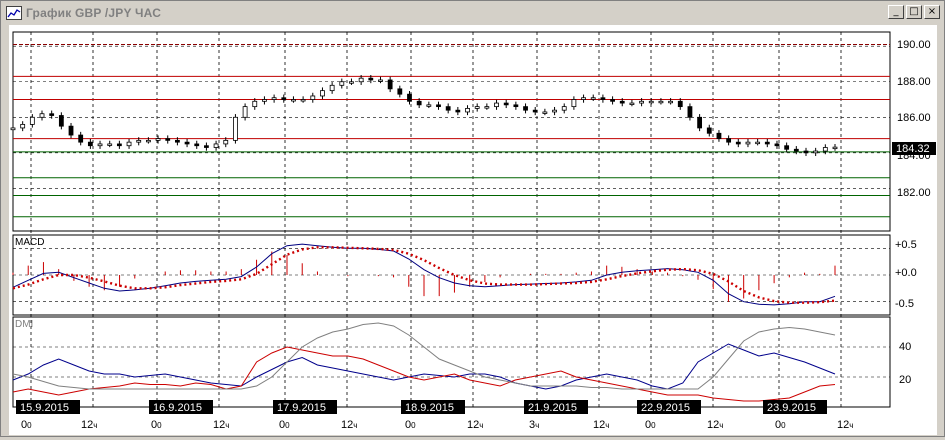 This screenshot has width=945, height=440. What do you see at coordinates (914, 118) in the screenshot?
I see `price-tick-186: 186.00` at bounding box center [914, 118].